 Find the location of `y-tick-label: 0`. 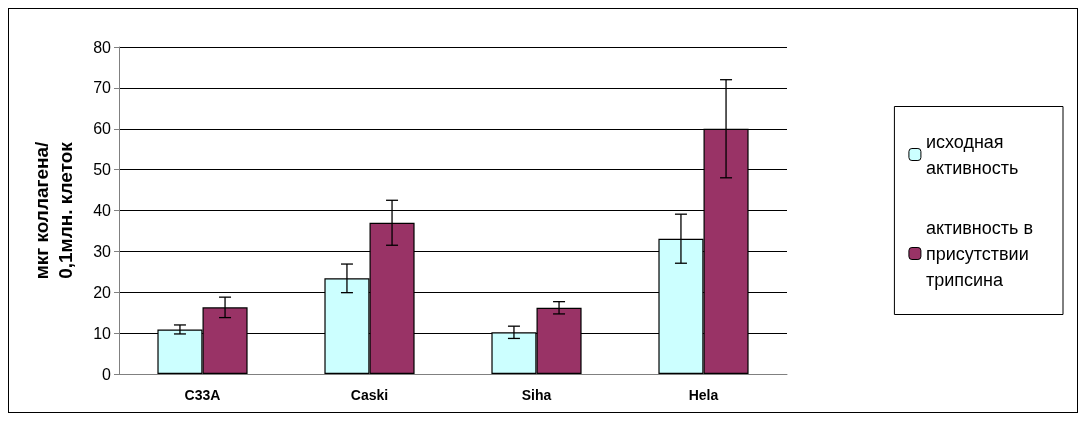

y-tick-label: 0 is located at coordinates (107, 374).